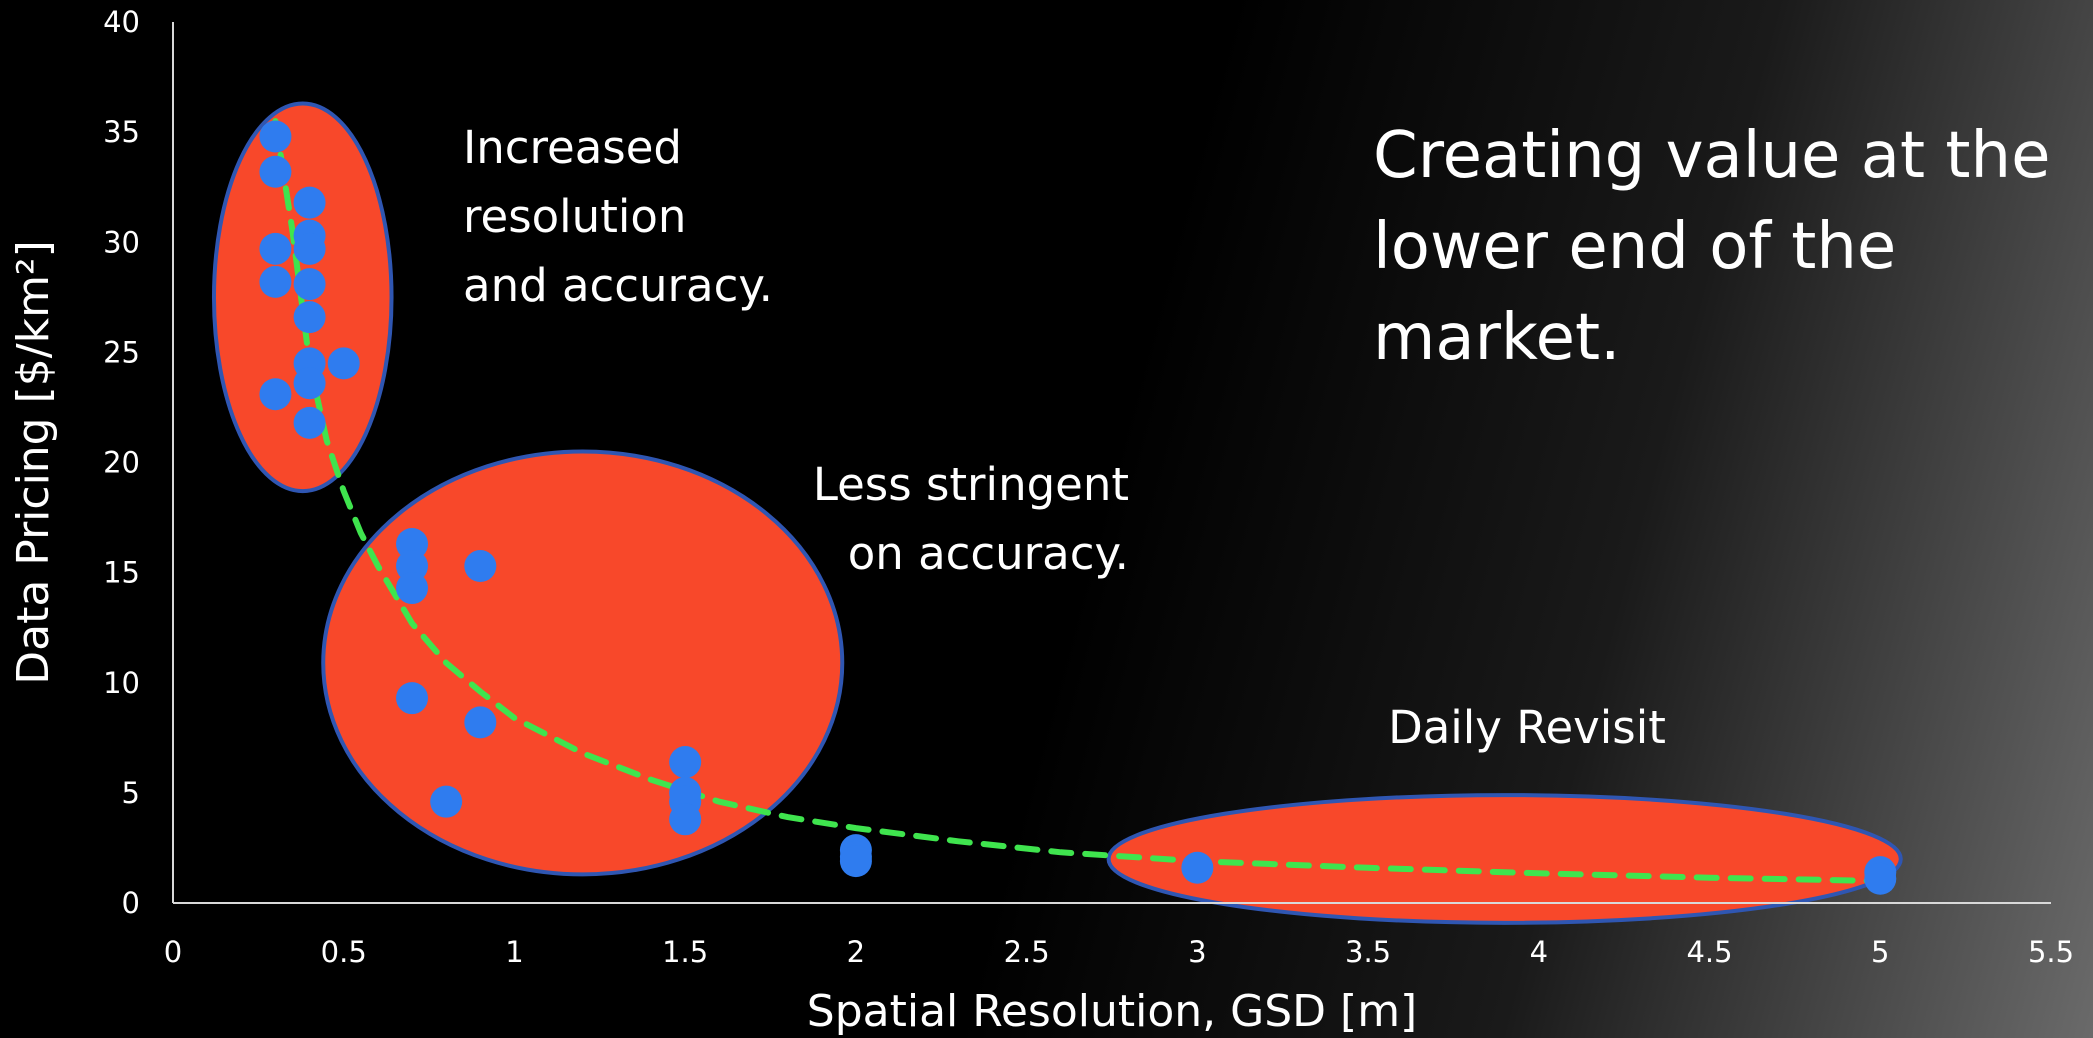 The image size is (2093, 1038). I want to click on y-tick-label: 30, so click(121, 242).